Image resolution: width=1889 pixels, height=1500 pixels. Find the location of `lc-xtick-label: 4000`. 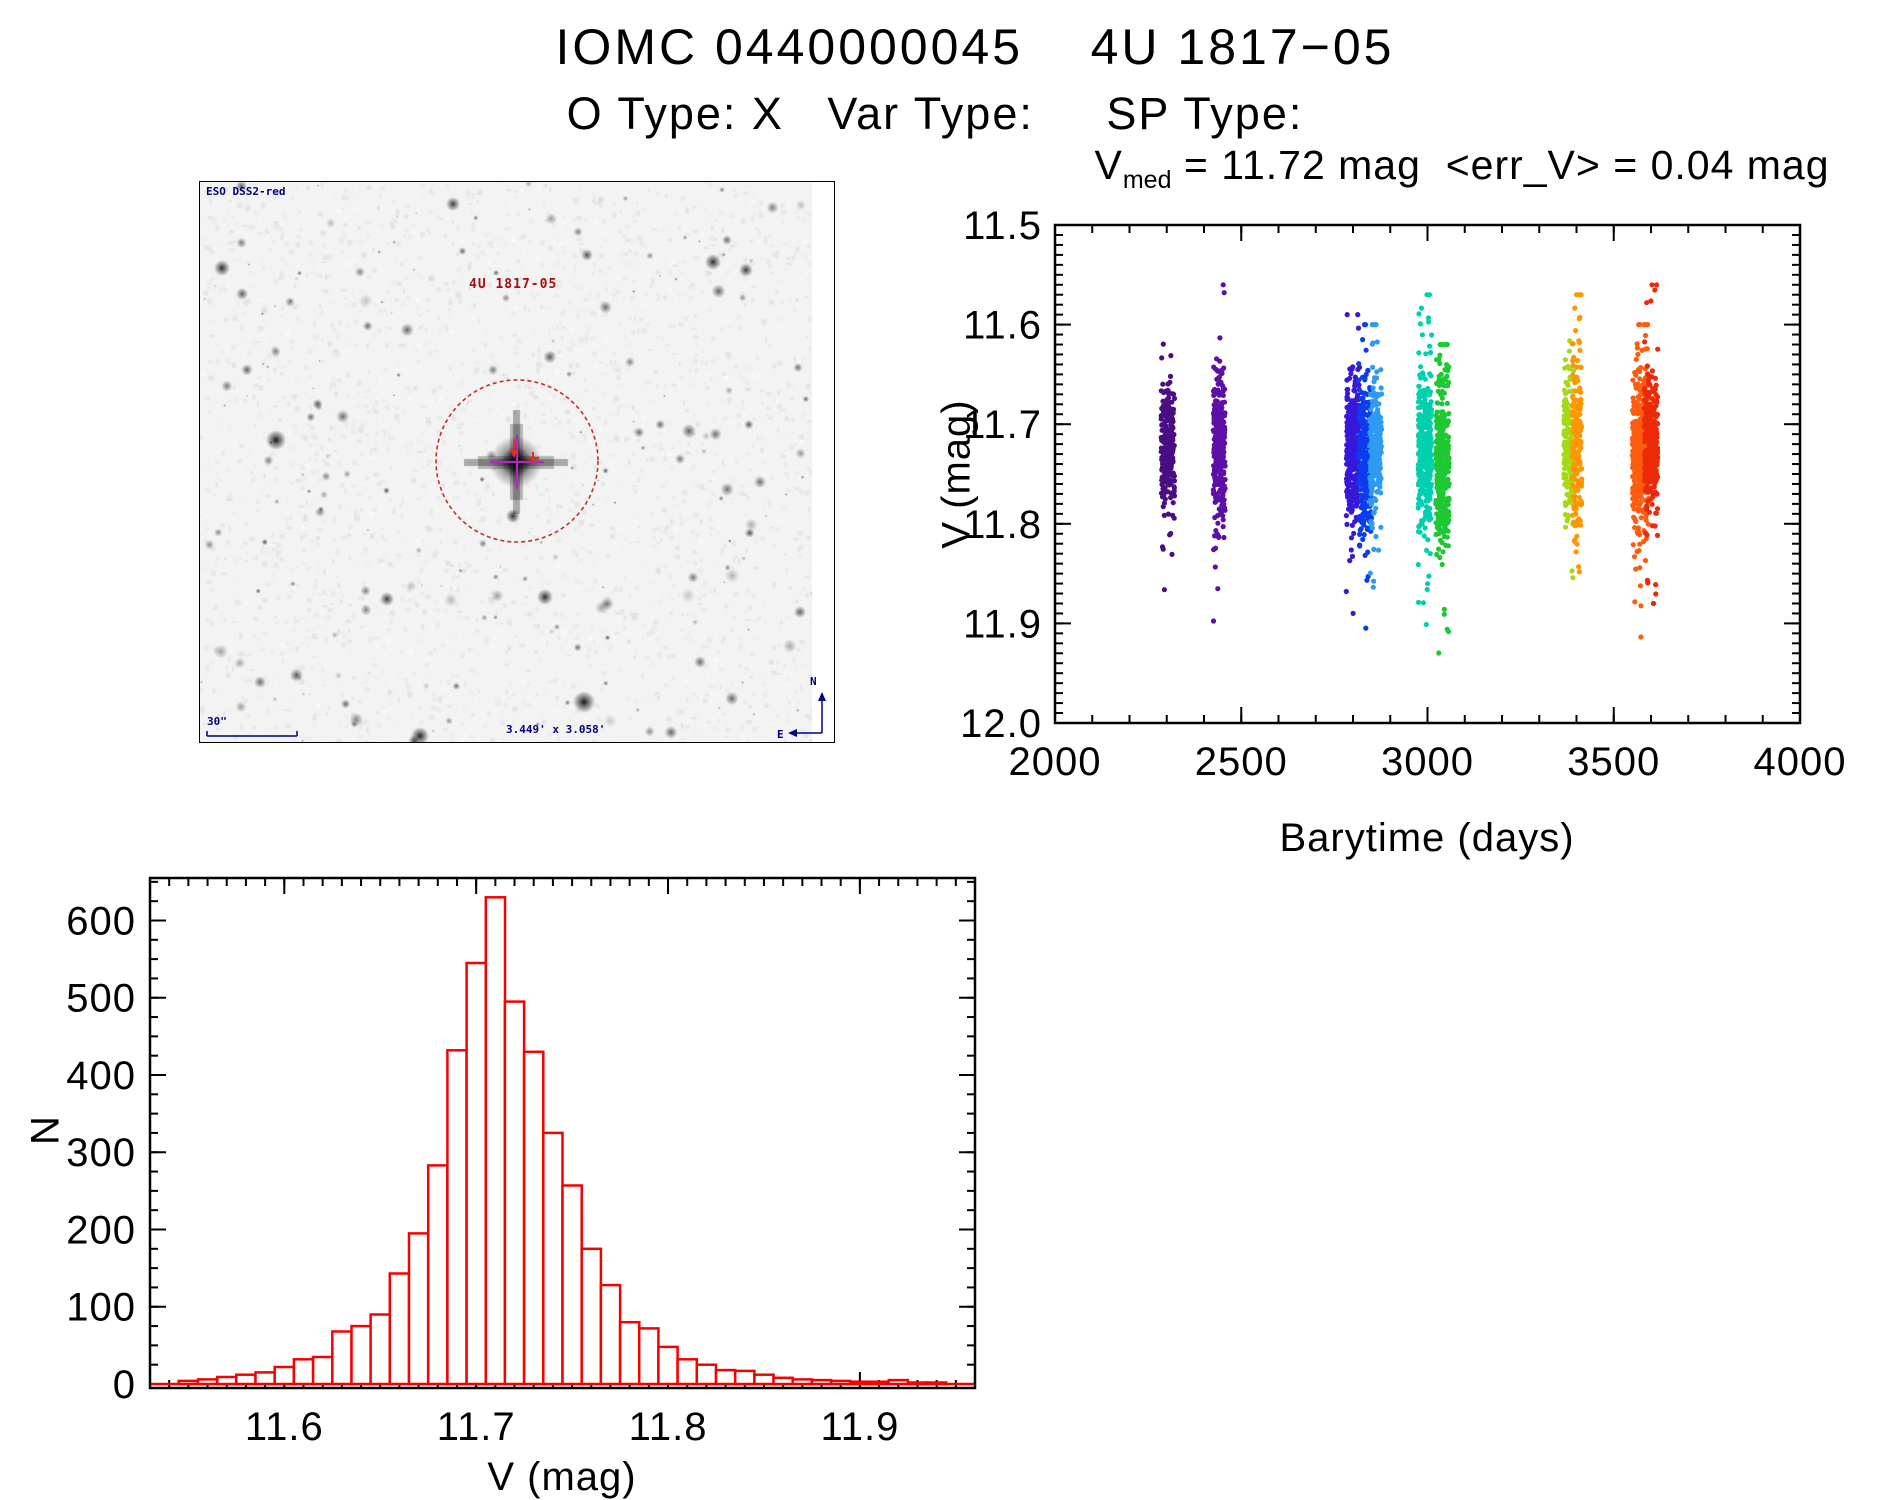

lc-xtick-label: 4000 is located at coordinates (1800, 762).